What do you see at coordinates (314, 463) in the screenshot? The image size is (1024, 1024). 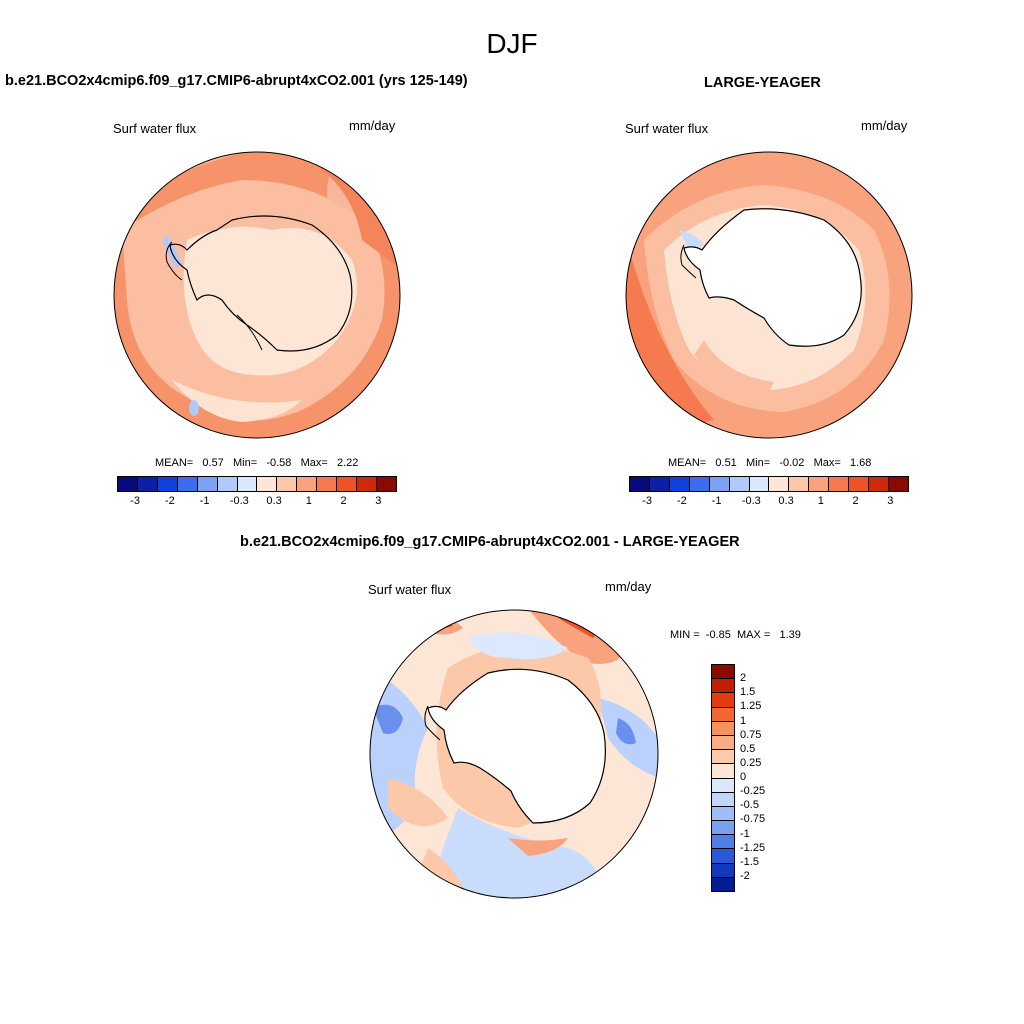 I see `left-max-label: Max=` at bounding box center [314, 463].